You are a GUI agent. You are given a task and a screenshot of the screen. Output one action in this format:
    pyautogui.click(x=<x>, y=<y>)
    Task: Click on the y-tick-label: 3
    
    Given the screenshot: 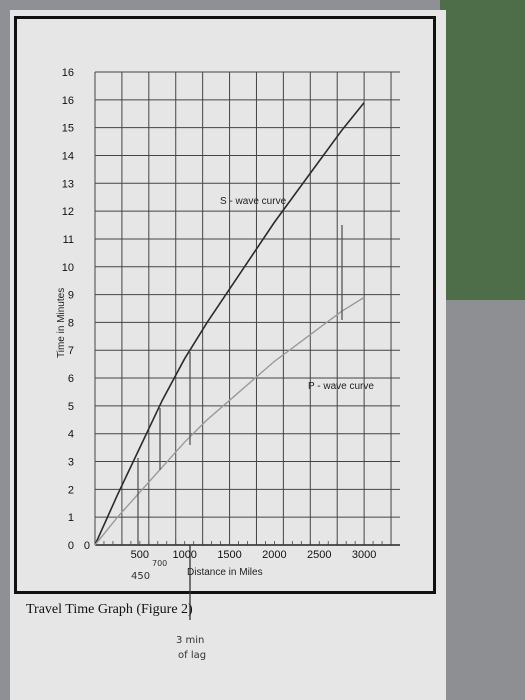 What is the action you would take?
    pyautogui.click(x=71, y=463)
    